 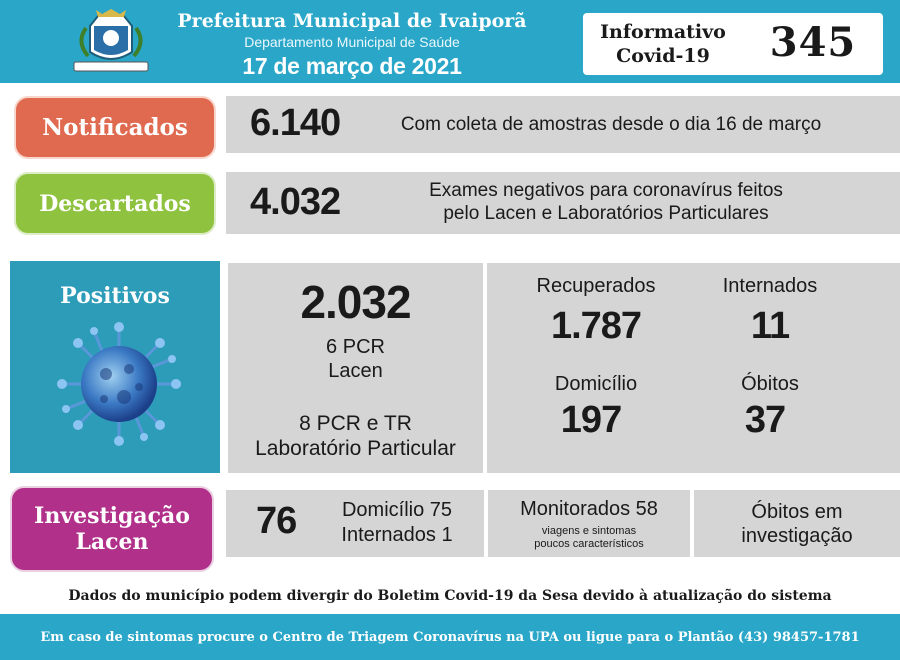 What do you see at coordinates (111, 40) in the screenshot?
I see `municipal-seal-icon` at bounding box center [111, 40].